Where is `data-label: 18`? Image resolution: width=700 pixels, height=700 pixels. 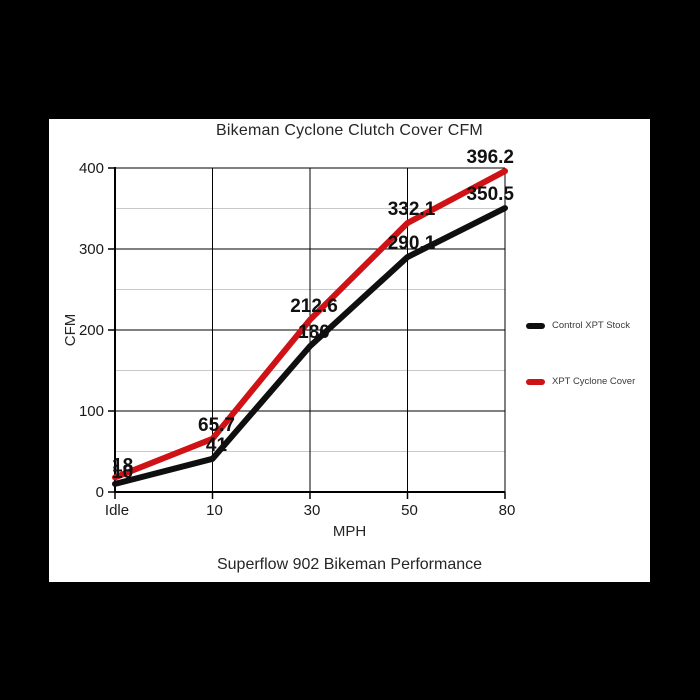 data-label: 18 is located at coordinates (122, 465).